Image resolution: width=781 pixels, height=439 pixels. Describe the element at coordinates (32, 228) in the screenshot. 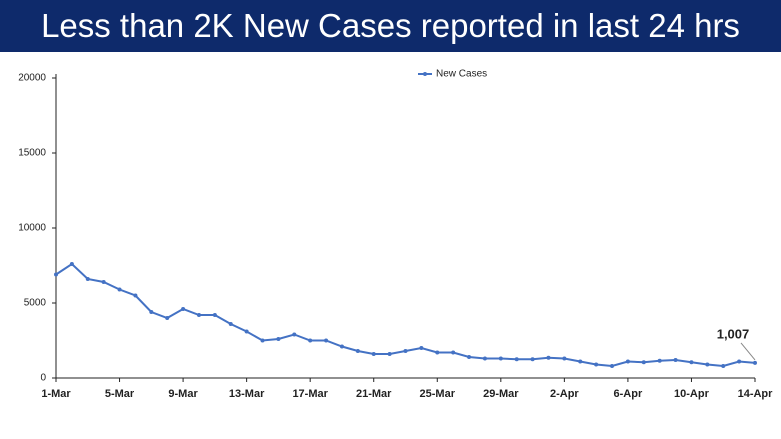

I see `y-tick-label: 10000` at that location.